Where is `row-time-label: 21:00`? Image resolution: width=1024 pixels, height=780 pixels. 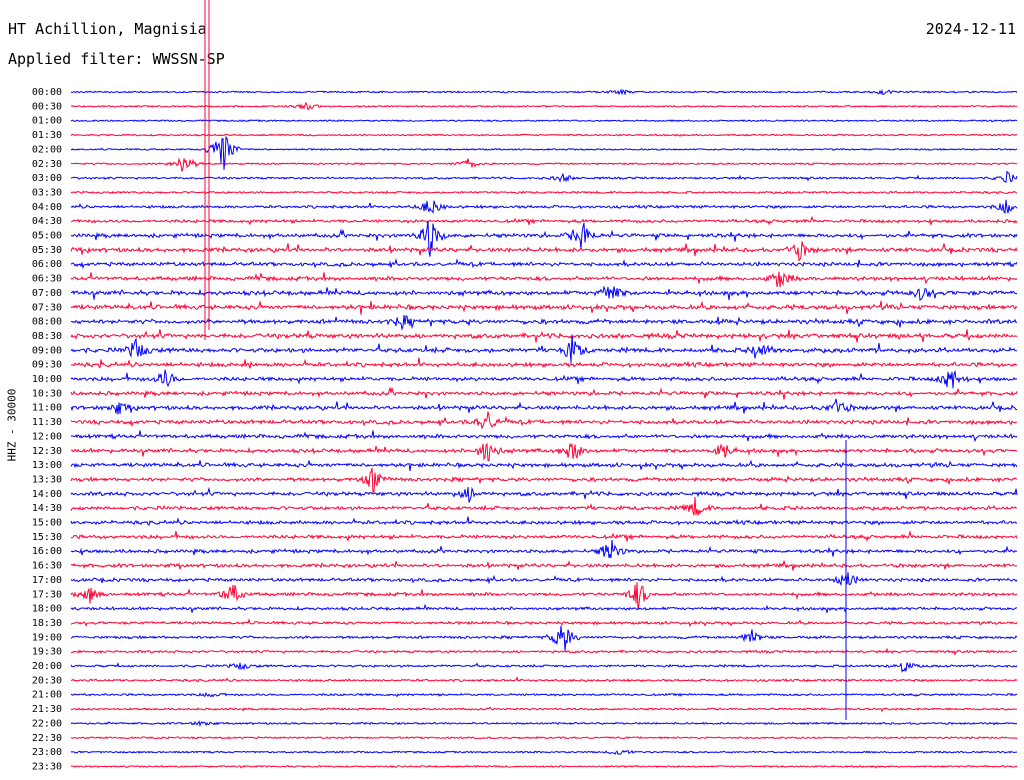
row-time-label: 21:00 is located at coordinates (47, 695).